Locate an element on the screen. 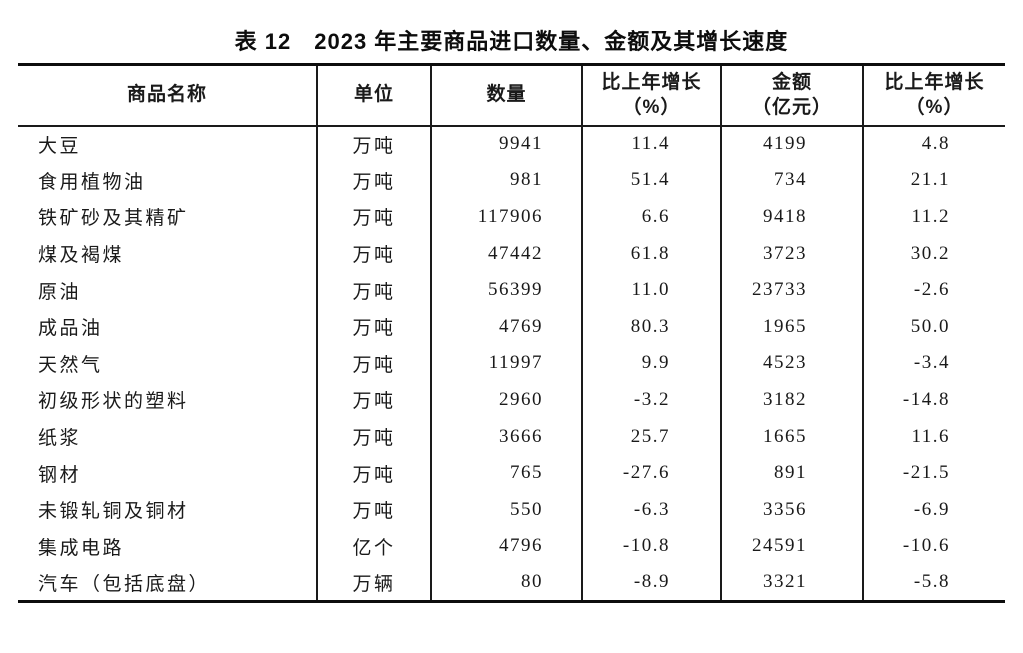  table-row: 集成电路 亿个 4796 -10.8 24591 -10.6 is located at coordinates (511, 546).